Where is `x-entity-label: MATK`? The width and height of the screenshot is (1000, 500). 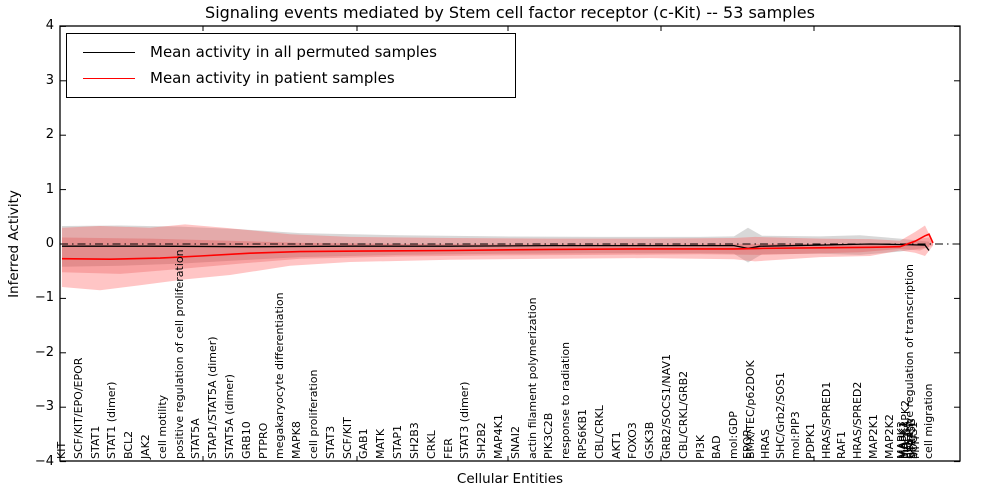
x-entity-label: MATK is located at coordinates (380, 443).